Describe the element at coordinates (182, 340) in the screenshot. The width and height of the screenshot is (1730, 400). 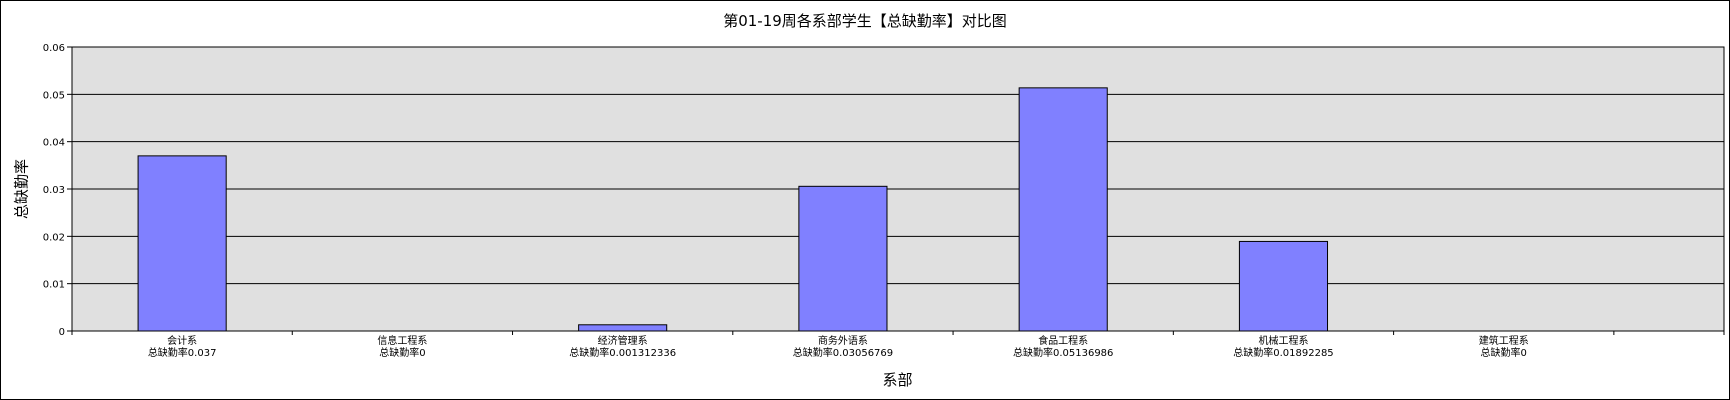
I see `x-category-label: 会计系` at that location.